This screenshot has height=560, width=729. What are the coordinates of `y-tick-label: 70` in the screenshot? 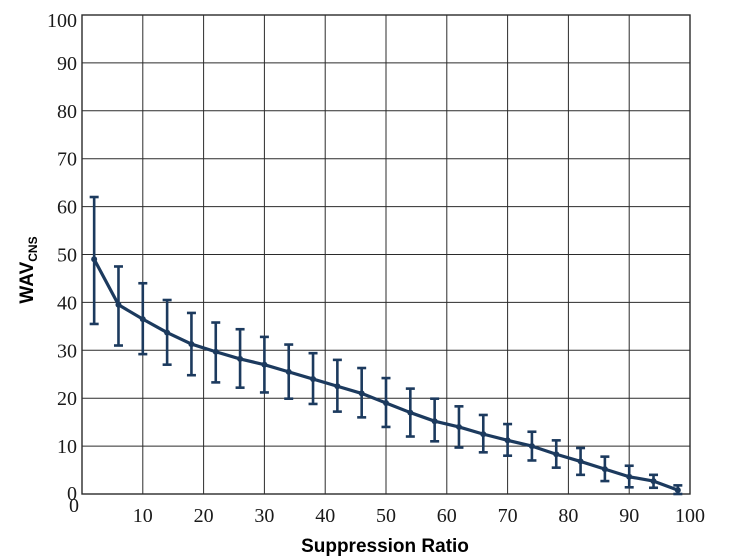 It's located at (67, 160).